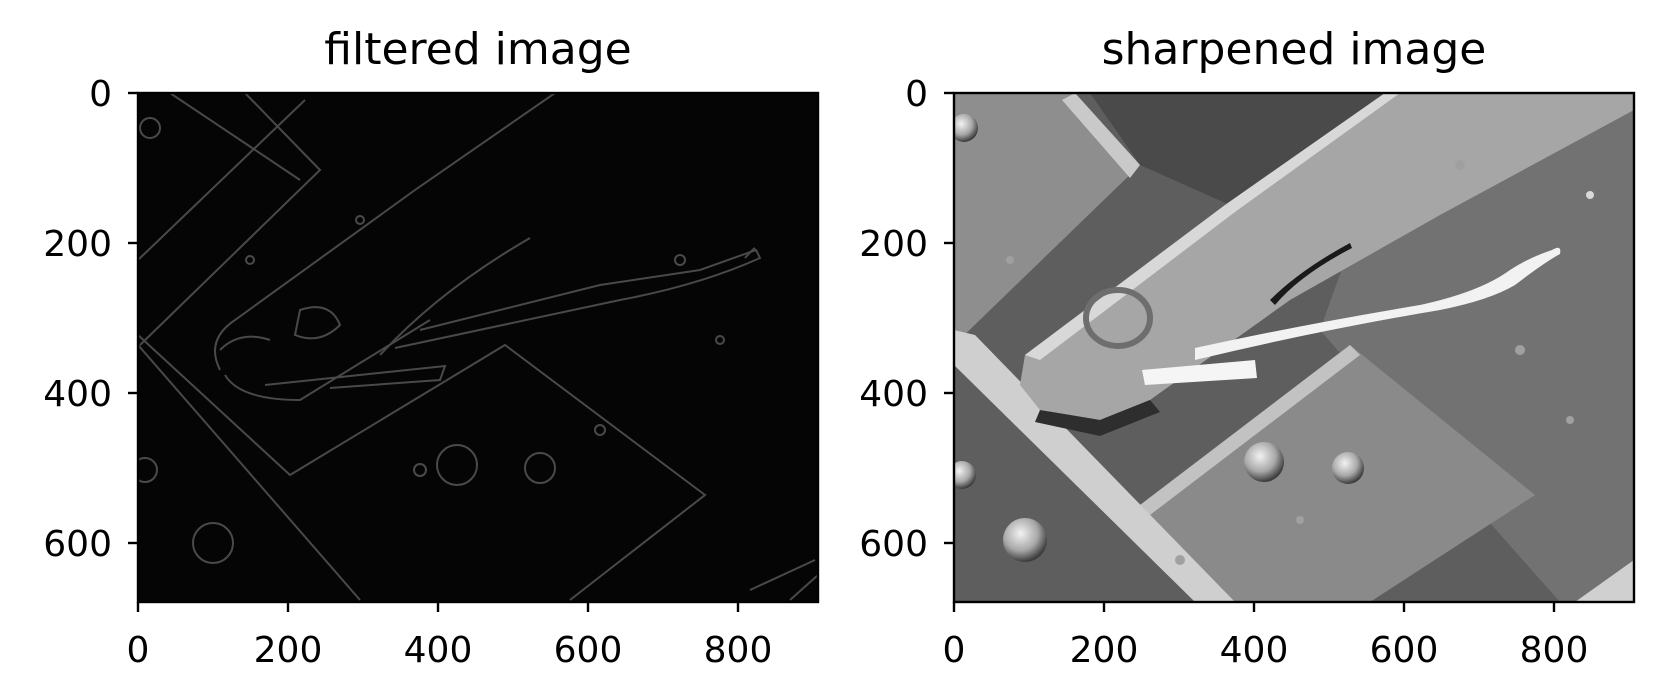  Describe the element at coordinates (1118, 318) in the screenshot. I see `etched-oval` at that location.